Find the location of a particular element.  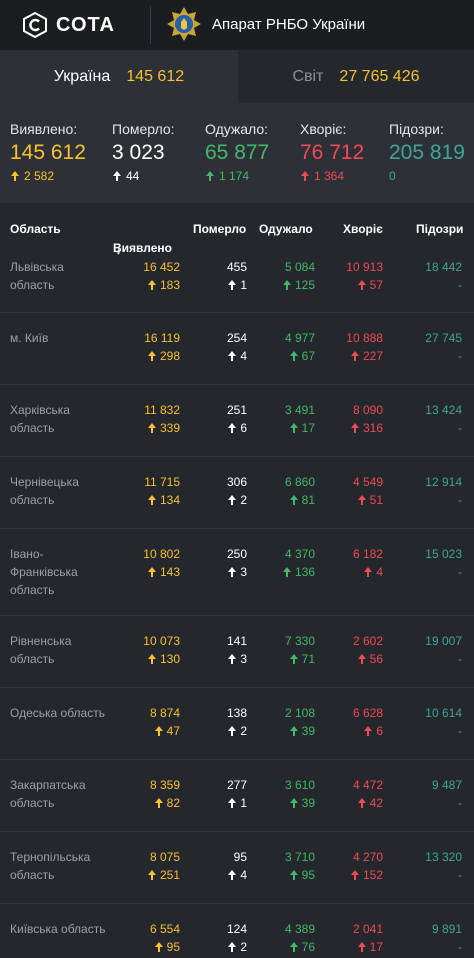

tab-ukraine-label: Україна is located at coordinates (82, 76).